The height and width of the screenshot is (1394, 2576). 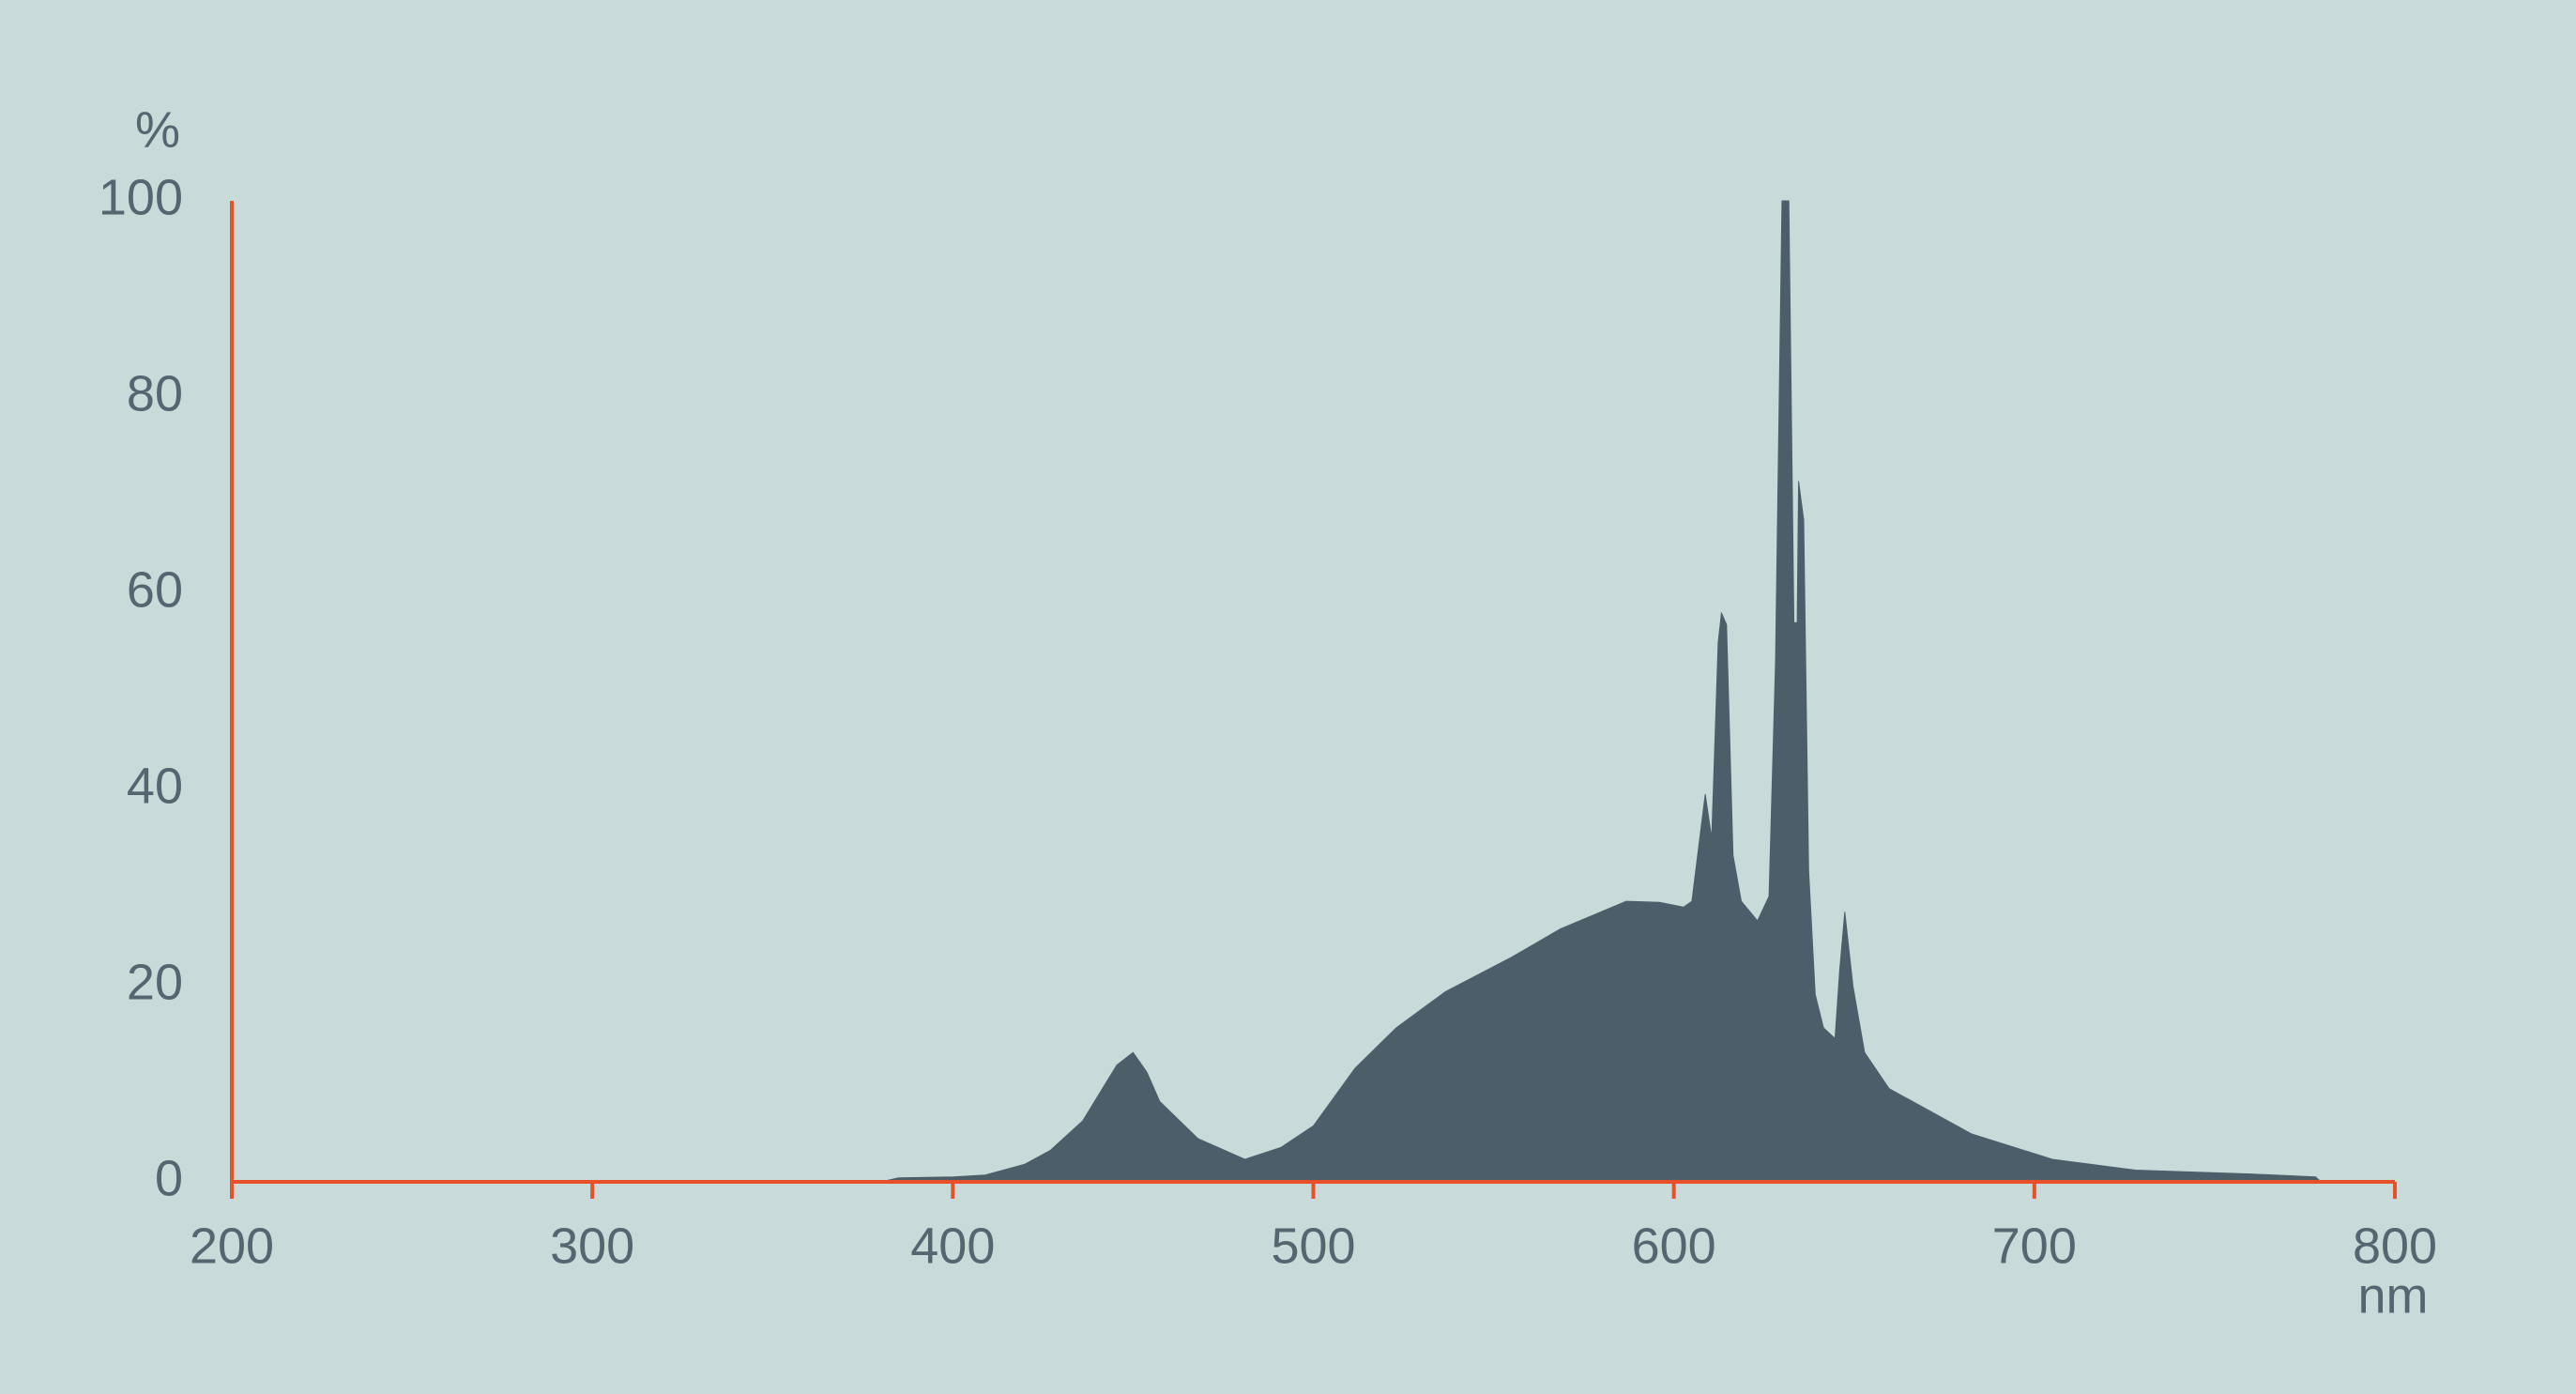 What do you see at coordinates (2034, 1246) in the screenshot?
I see `x-tick-label: 700` at bounding box center [2034, 1246].